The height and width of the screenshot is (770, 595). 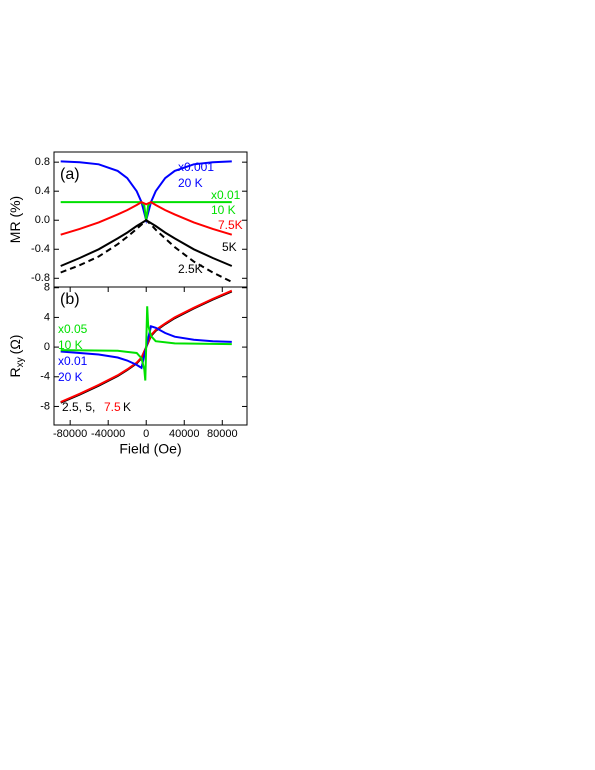 What do you see at coordinates (40, 278) in the screenshot?
I see `y-tick-label: -0.8` at bounding box center [40, 278].